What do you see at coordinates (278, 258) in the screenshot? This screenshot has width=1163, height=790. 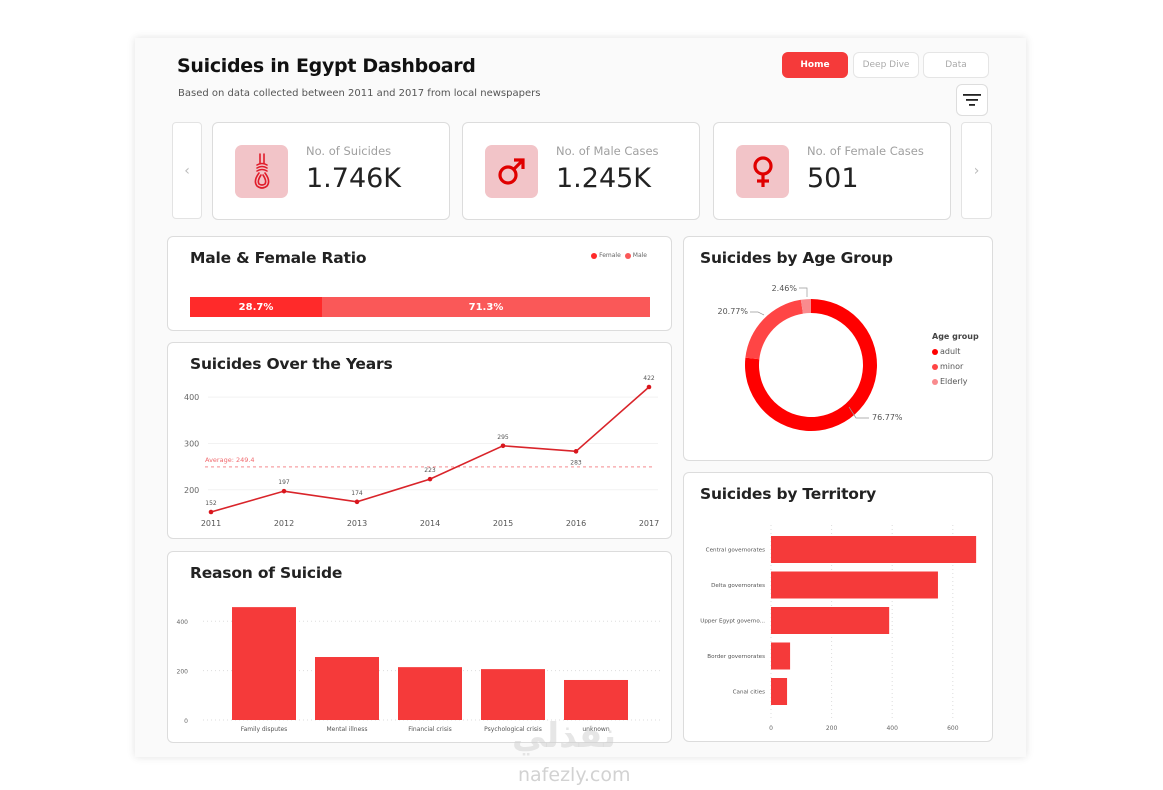 I see `ratio-title: Male & Female Ratio` at bounding box center [278, 258].